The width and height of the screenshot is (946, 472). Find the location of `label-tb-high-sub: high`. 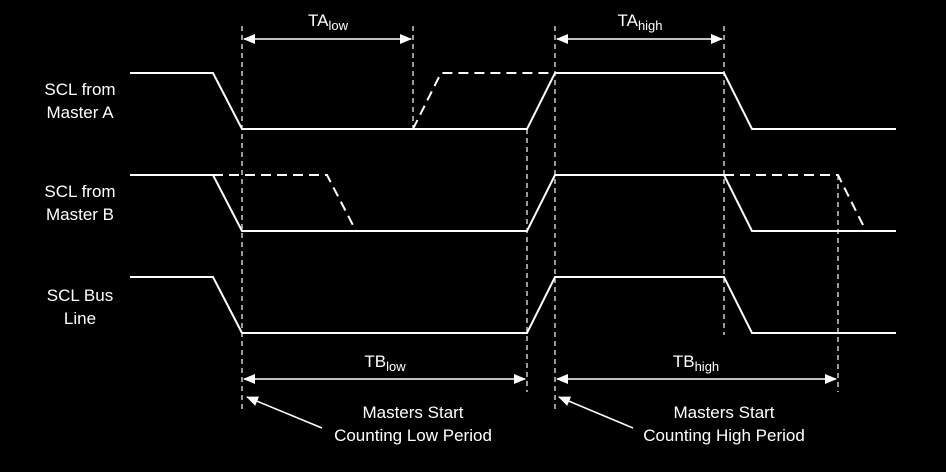

label-tb-high-sub: high is located at coordinates (707, 366).